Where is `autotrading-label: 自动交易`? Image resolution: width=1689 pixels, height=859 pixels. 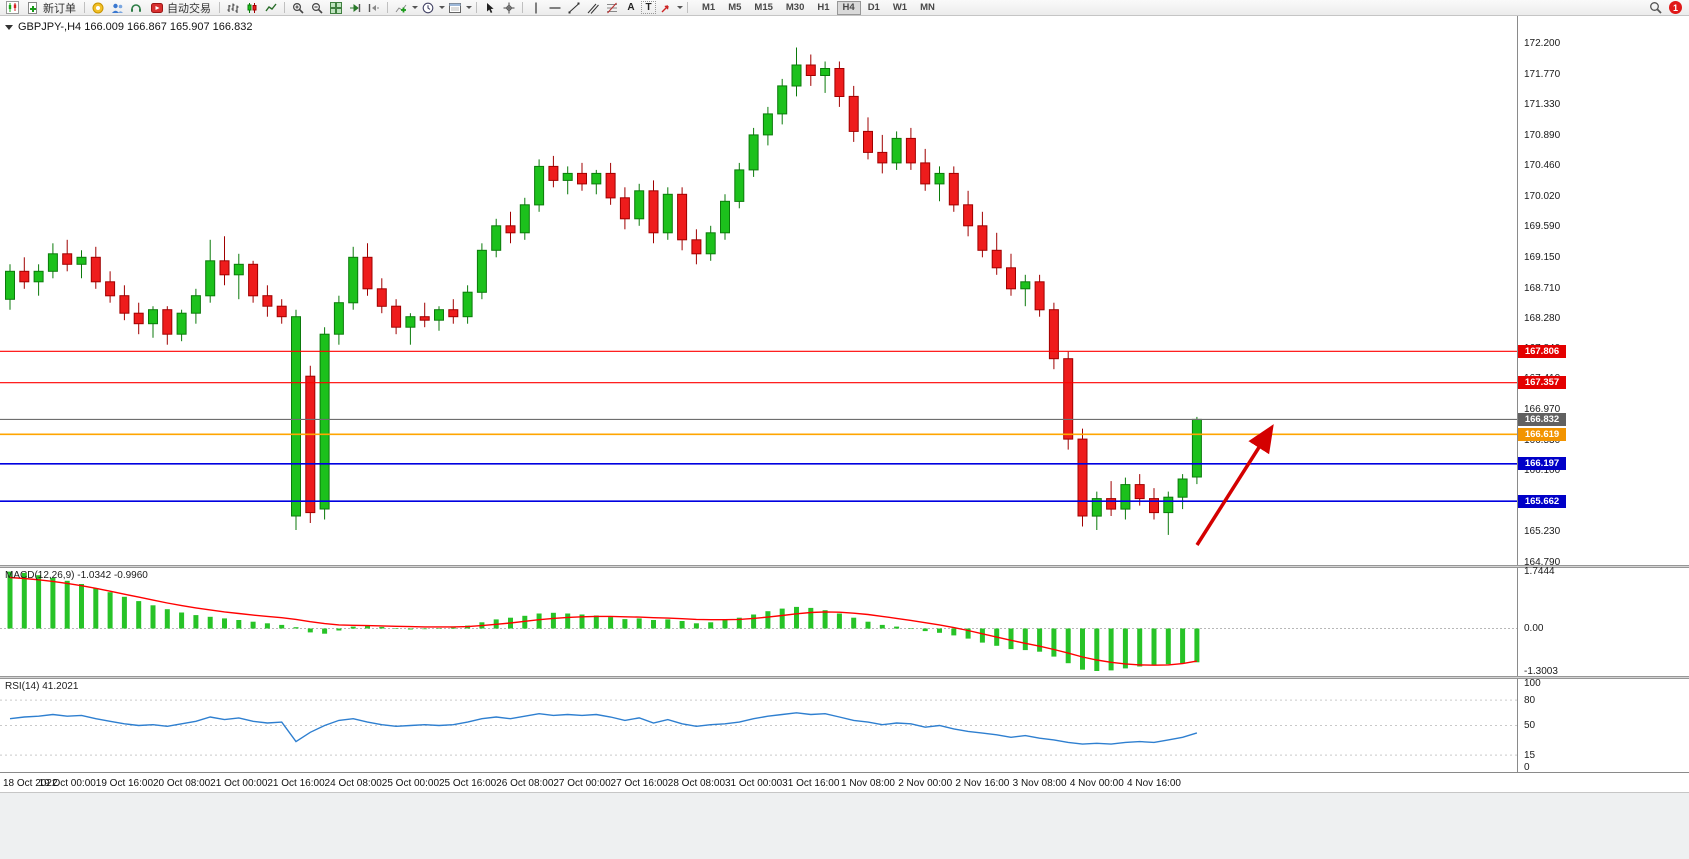 autotrading-label: 自动交易 is located at coordinates (189, 8).